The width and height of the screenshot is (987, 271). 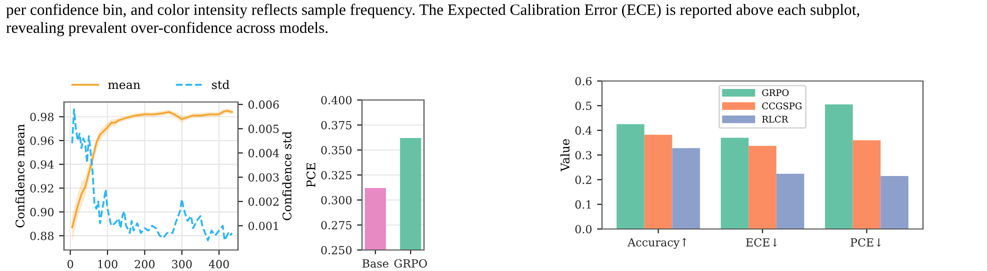 I want to click on x-tick-label: ECE↓, so click(x=762, y=242).